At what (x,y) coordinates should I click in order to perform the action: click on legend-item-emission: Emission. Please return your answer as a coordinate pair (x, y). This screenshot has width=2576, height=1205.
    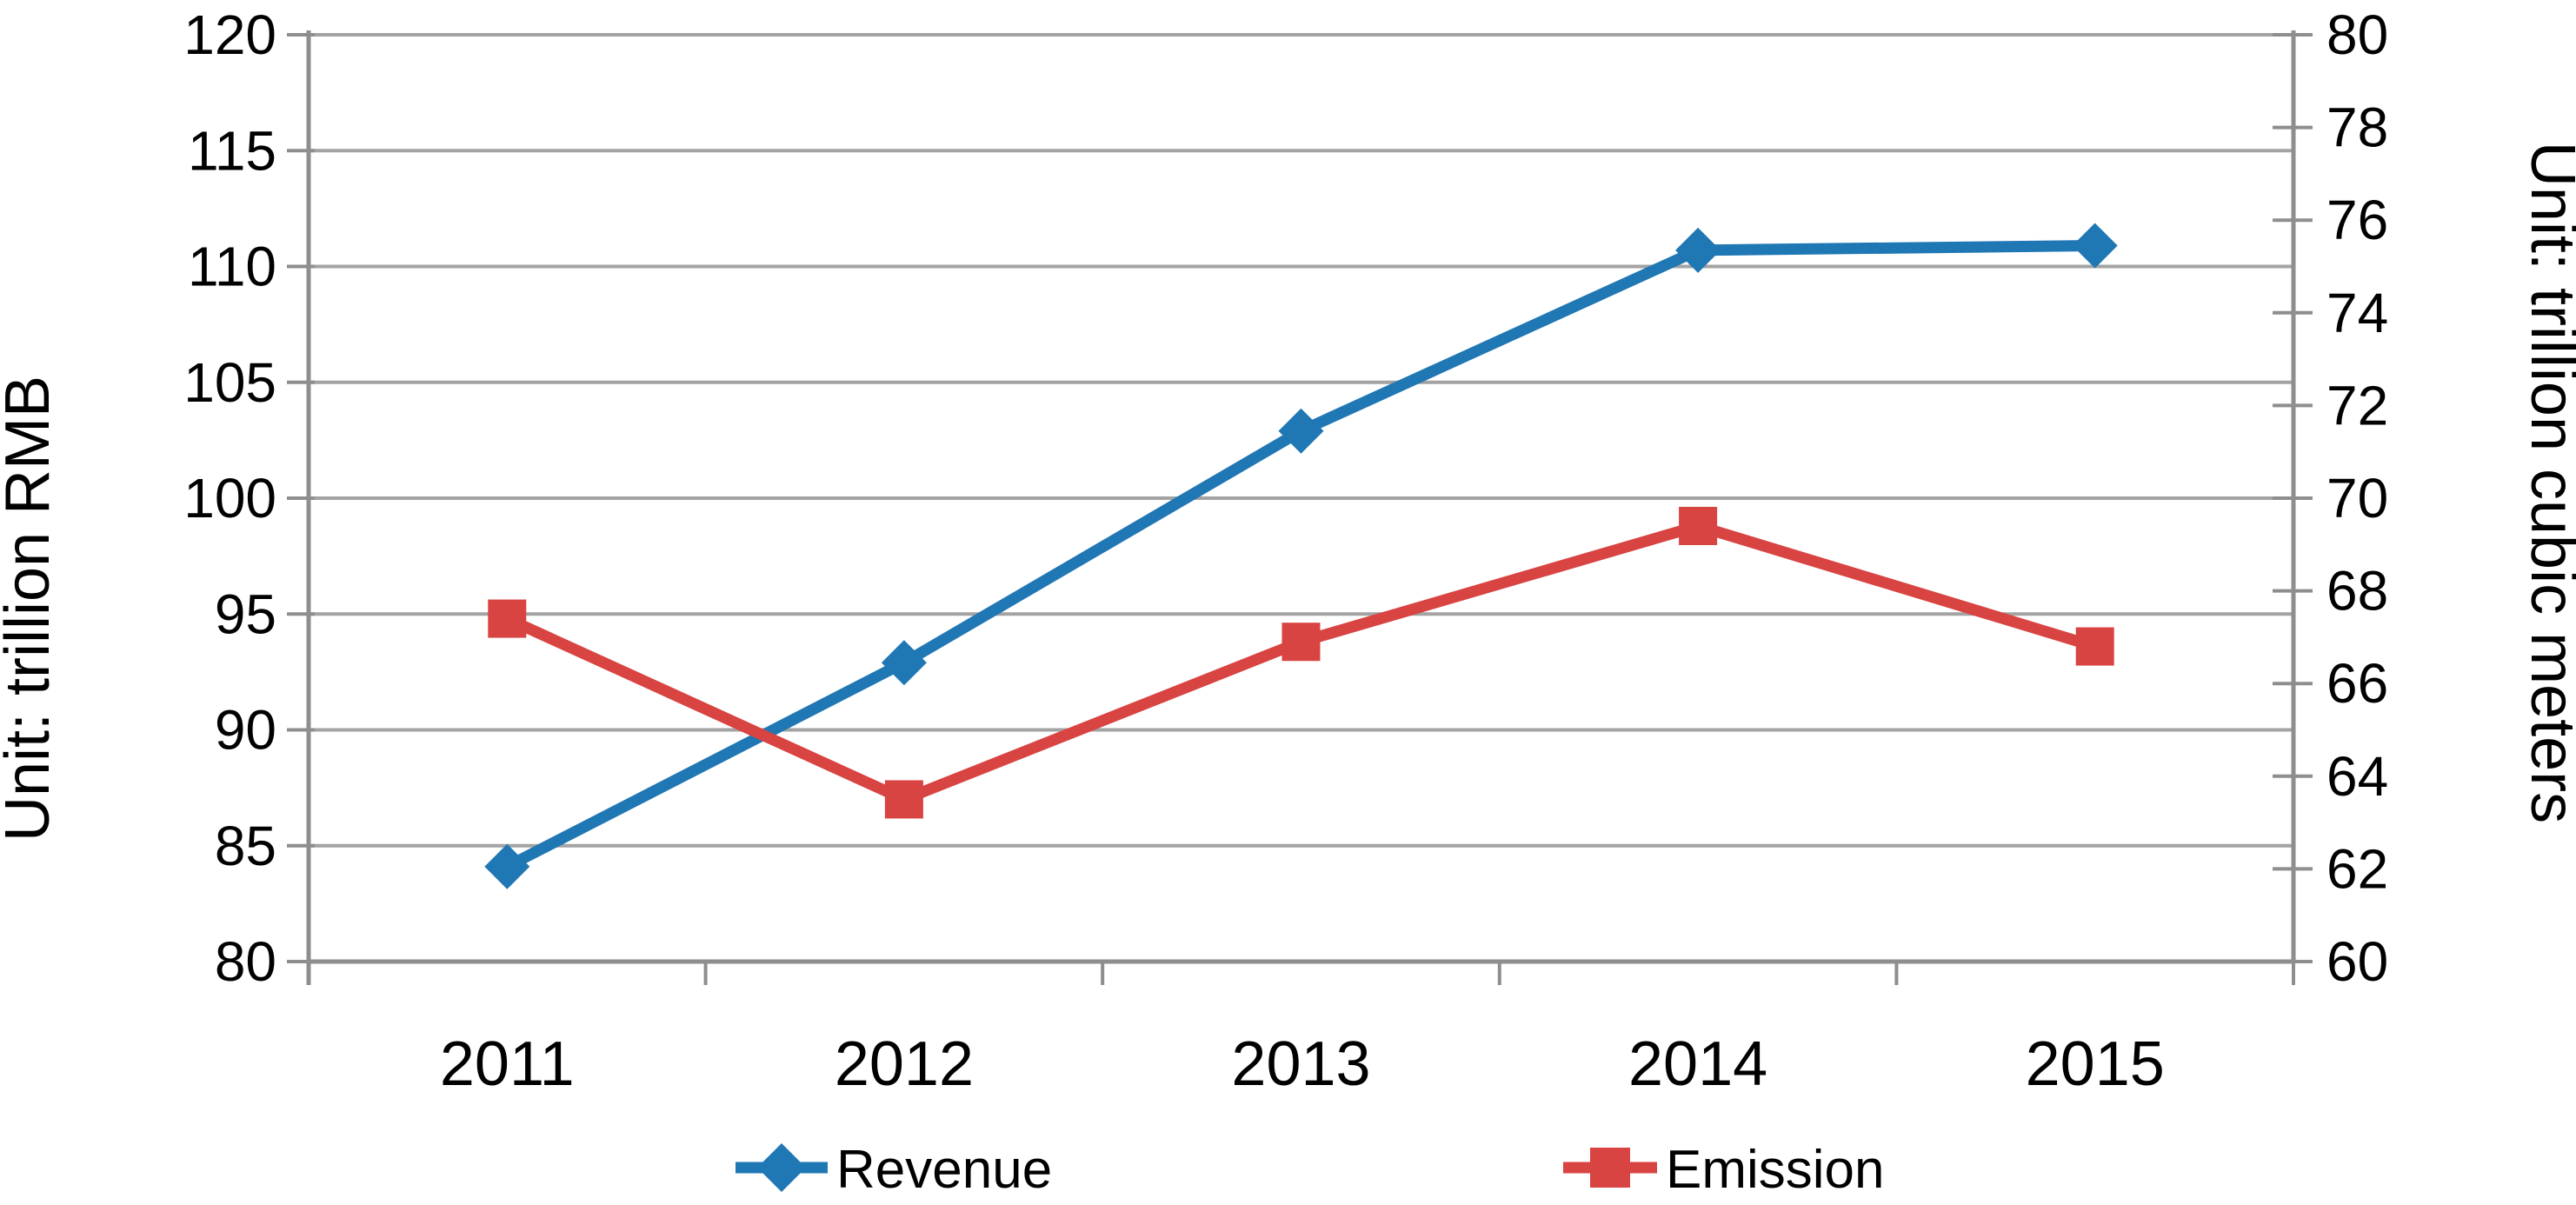
    Looking at the image, I should click on (1724, 1170).